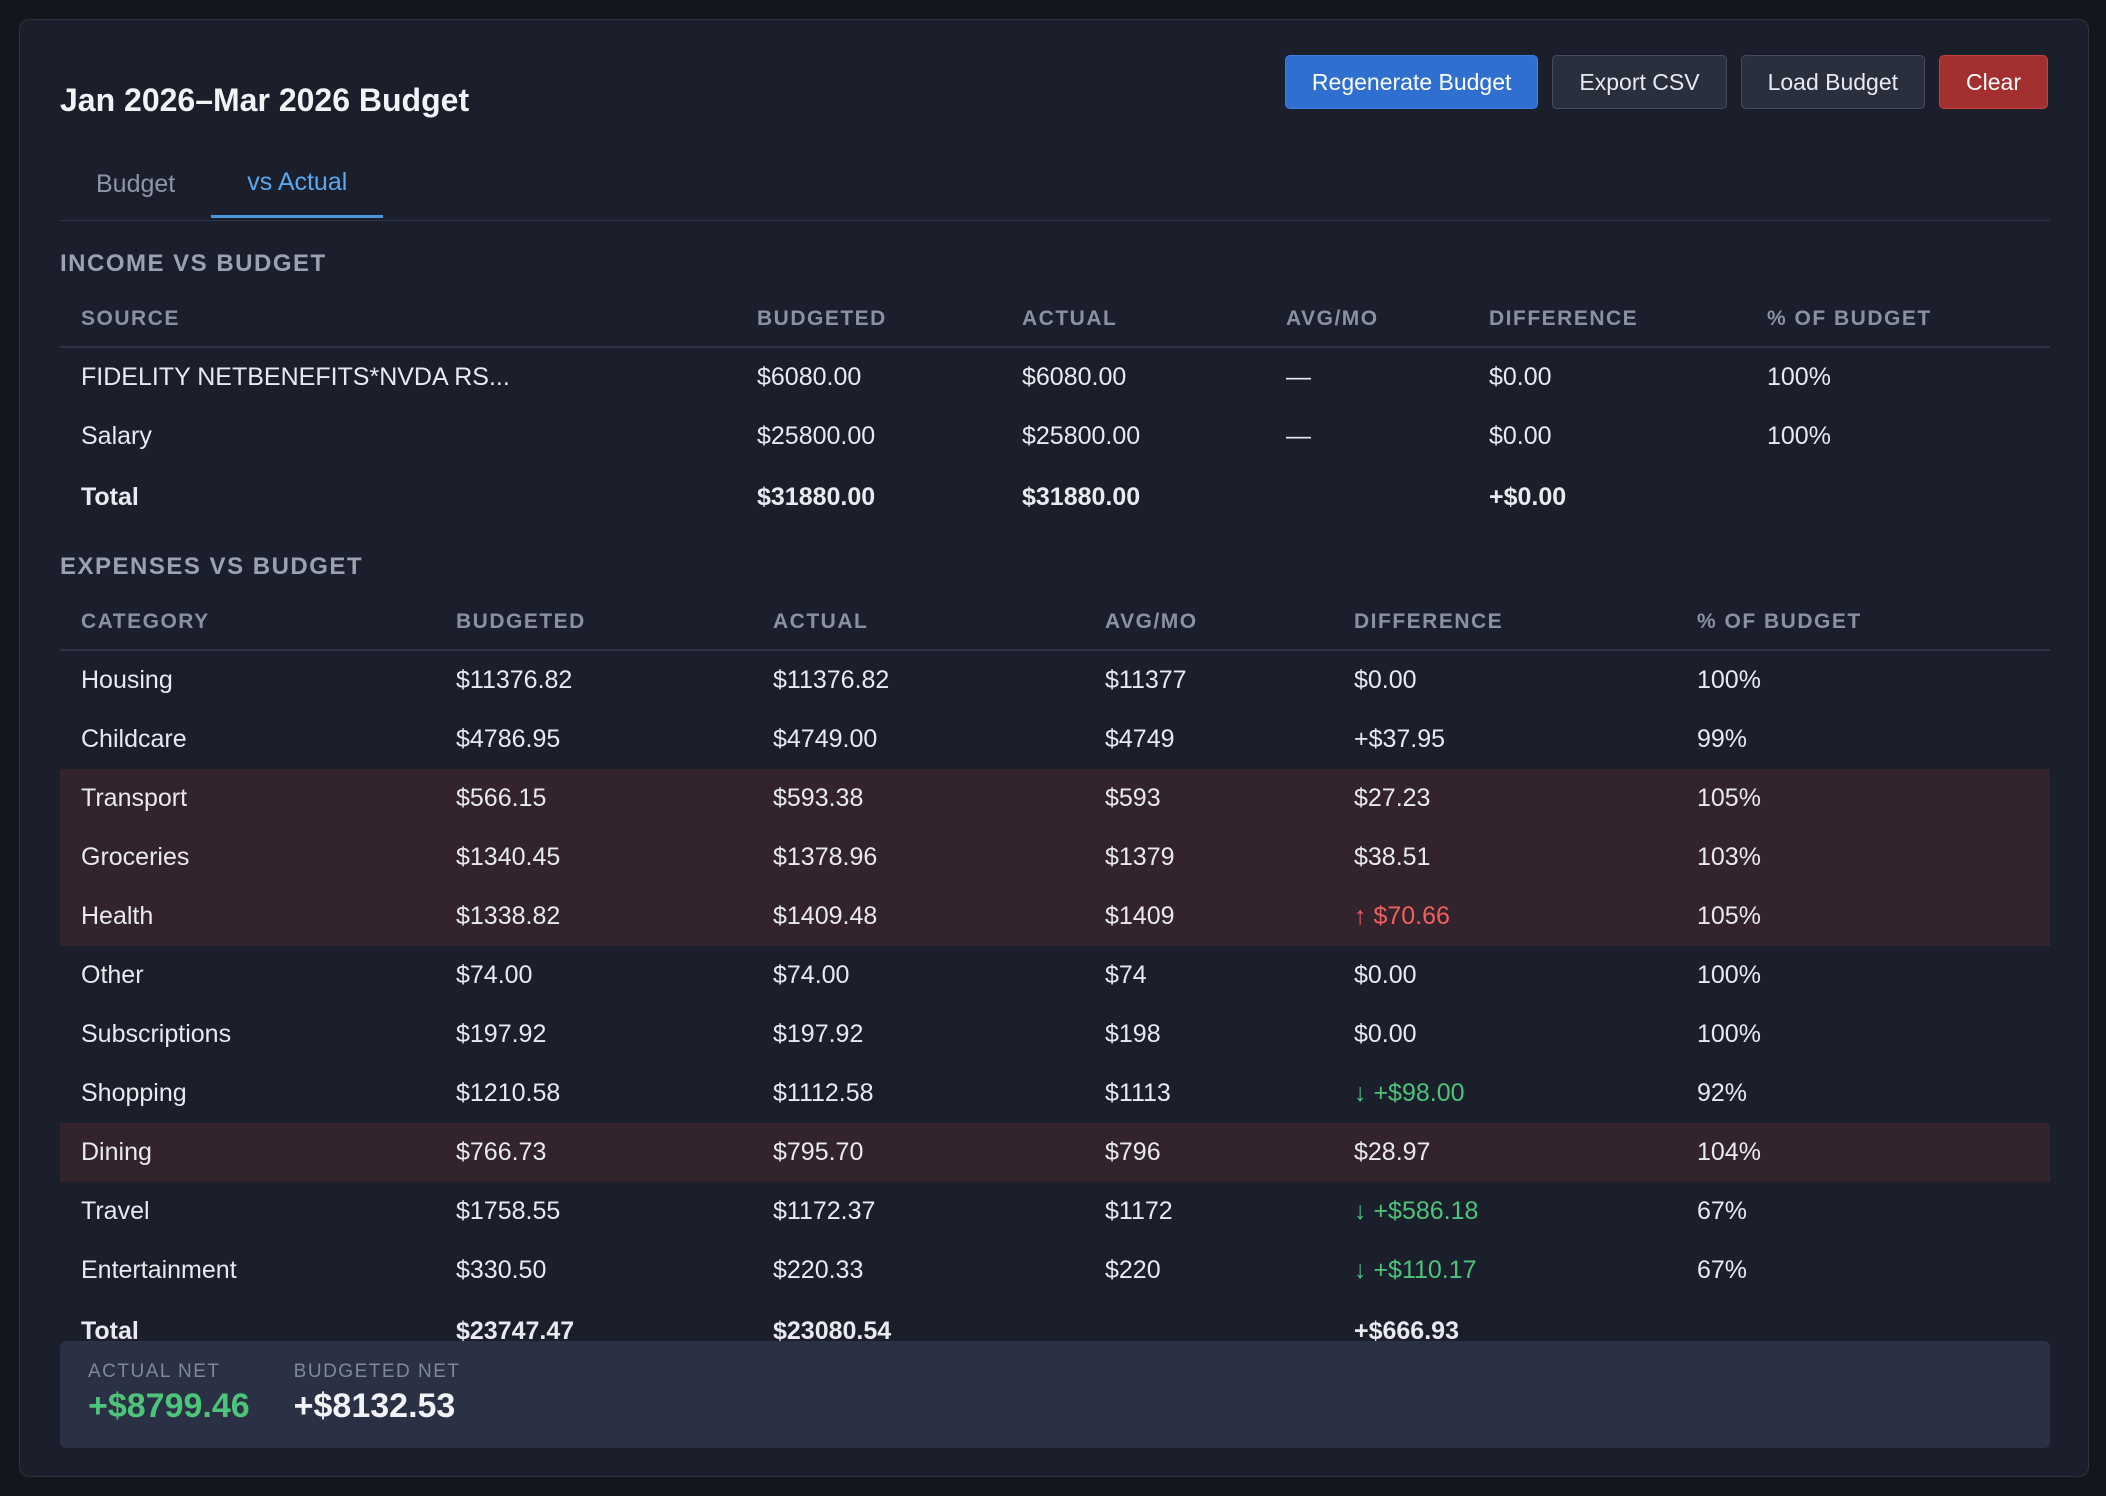 Image resolution: width=2106 pixels, height=1496 pixels. What do you see at coordinates (1138, 1093) in the screenshot?
I see `cell: $1113` at bounding box center [1138, 1093].